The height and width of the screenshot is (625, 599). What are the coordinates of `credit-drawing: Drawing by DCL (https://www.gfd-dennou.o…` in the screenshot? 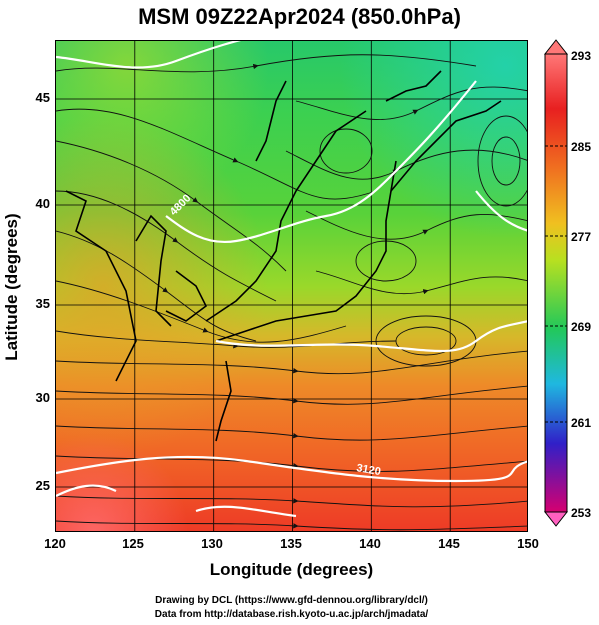 It's located at (291, 600).